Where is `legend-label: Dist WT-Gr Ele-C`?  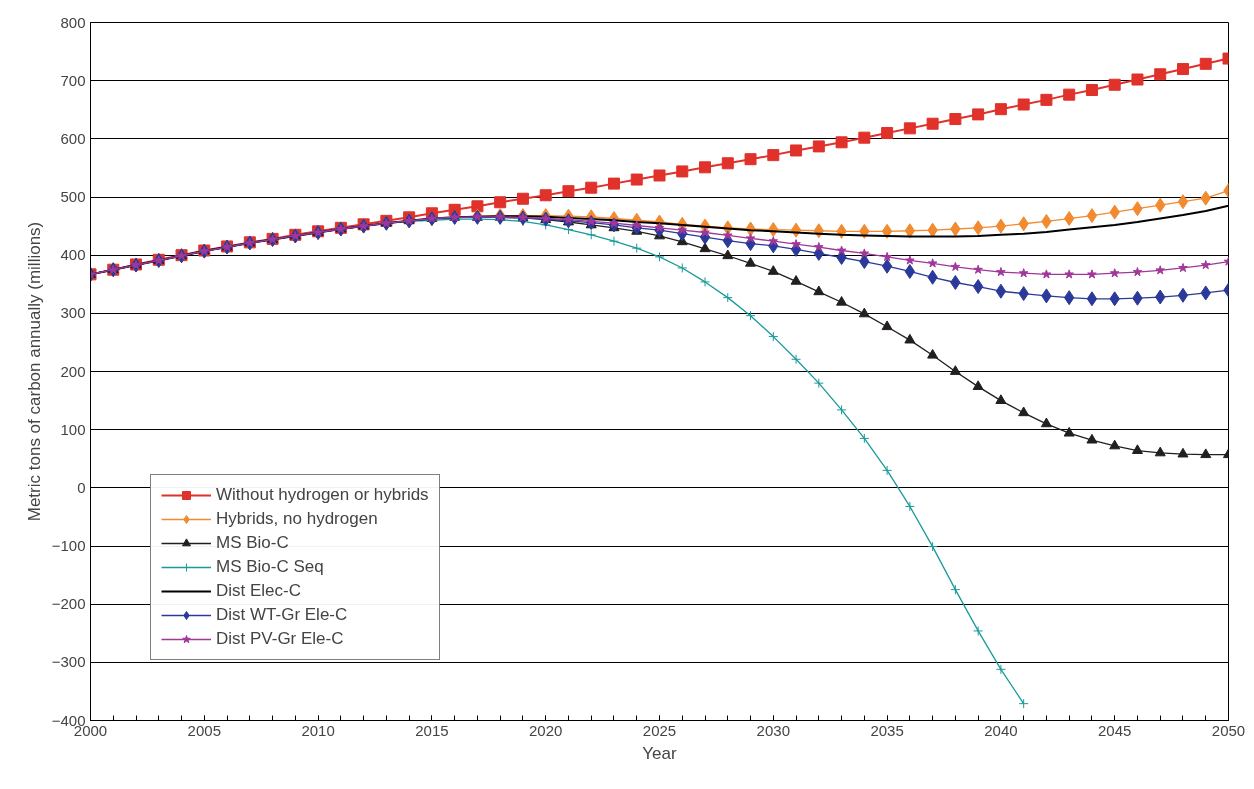
legend-label: Dist WT-Gr Ele-C is located at coordinates (282, 615).